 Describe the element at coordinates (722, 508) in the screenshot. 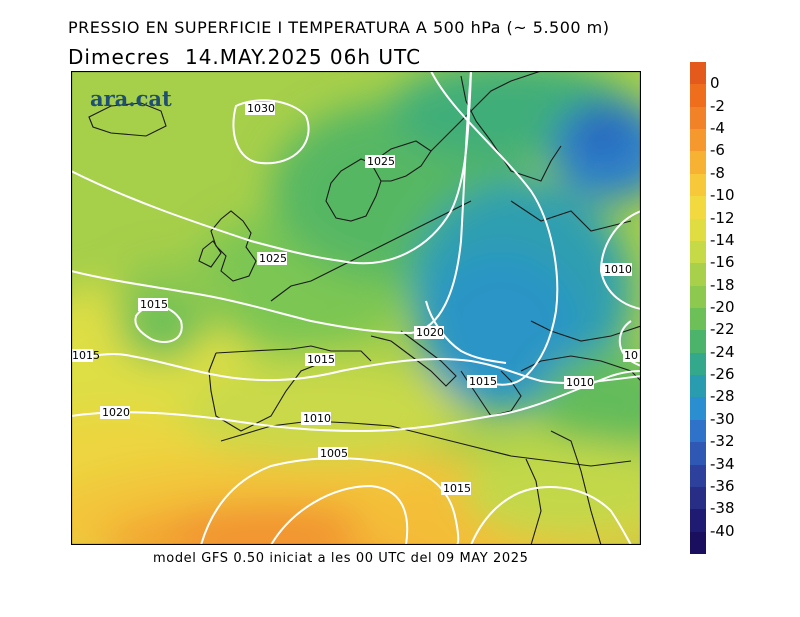

I see `colorbar-tick-label: -38` at that location.